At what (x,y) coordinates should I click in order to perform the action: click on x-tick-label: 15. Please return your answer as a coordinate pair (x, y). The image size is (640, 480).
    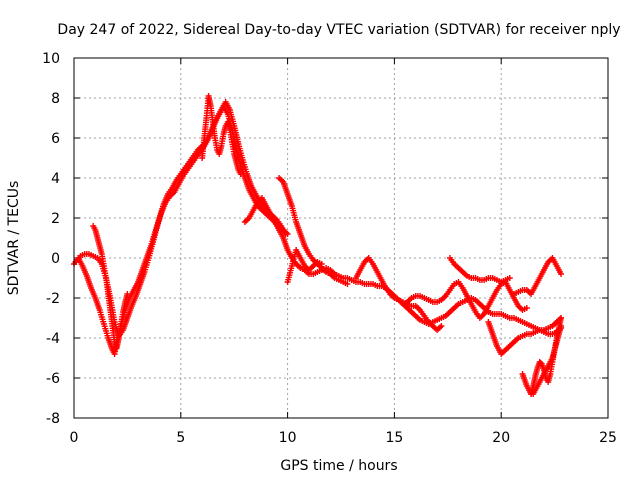
    Looking at the image, I should click on (394, 438).